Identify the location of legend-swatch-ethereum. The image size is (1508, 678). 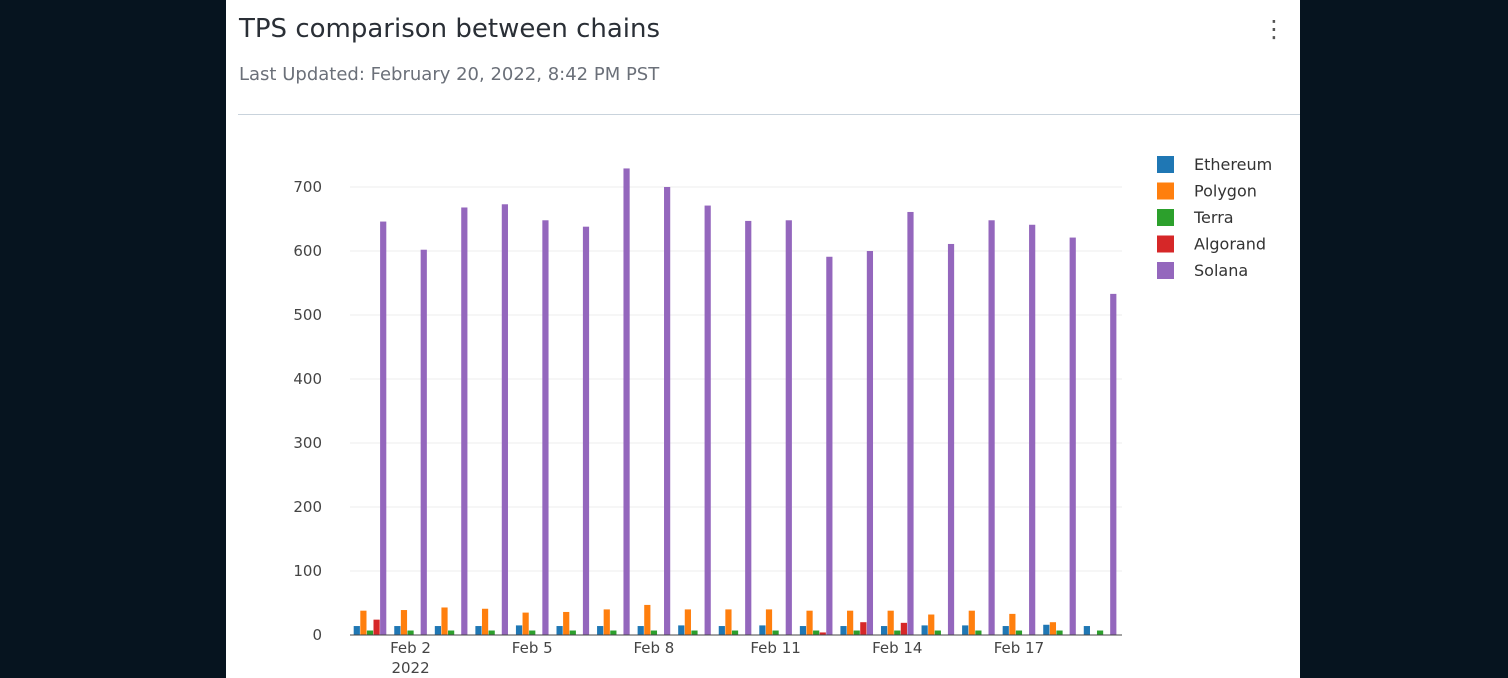
(1165, 164).